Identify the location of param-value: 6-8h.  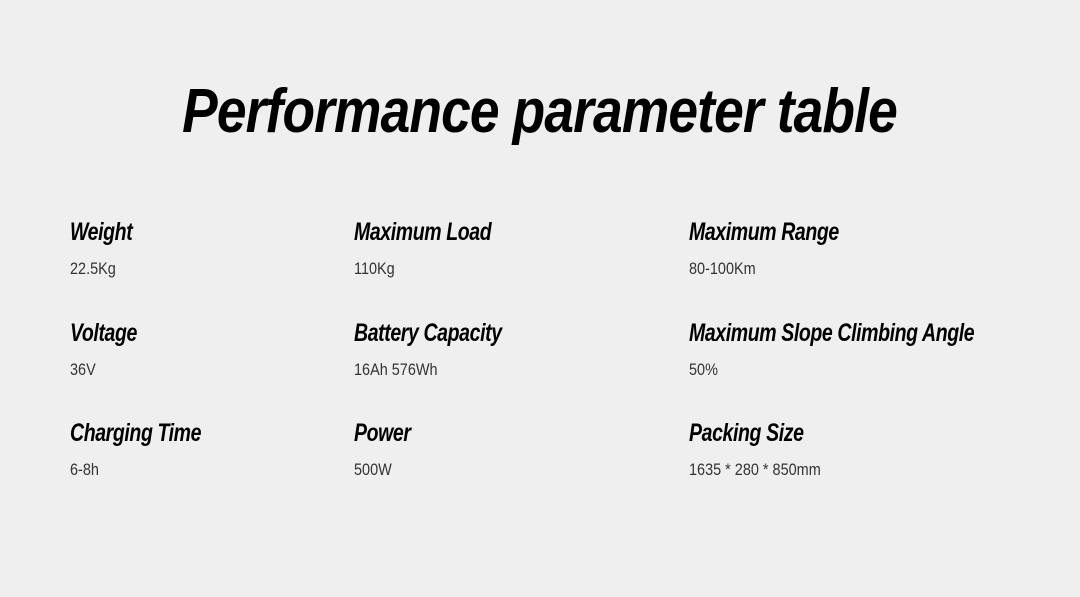
(84, 469).